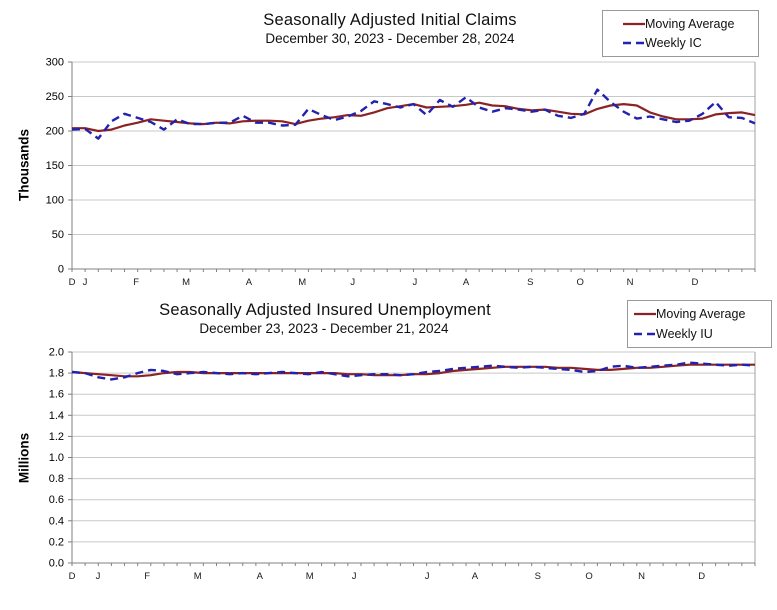 This screenshot has width=777, height=610. Describe the element at coordinates (24, 165) in the screenshot. I see `initial-claims-y-axis-label: Thousands` at that location.